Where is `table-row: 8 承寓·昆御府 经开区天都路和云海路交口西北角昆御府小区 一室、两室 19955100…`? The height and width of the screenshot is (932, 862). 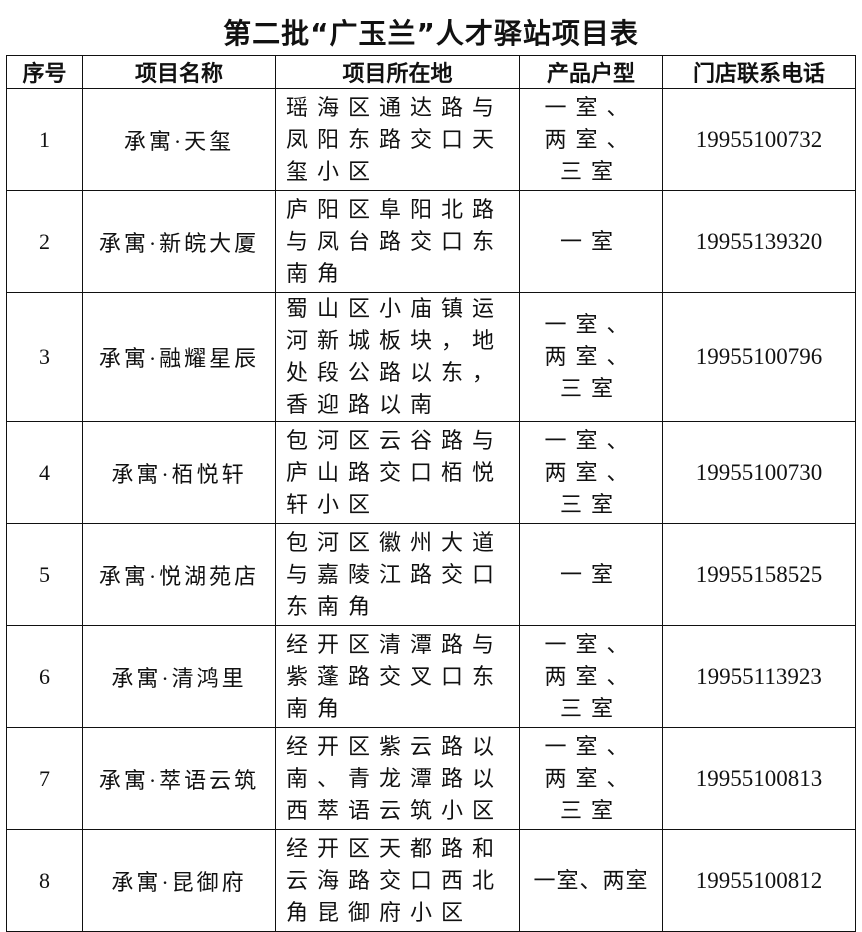
table-row: 8 承寓·昆御府 经开区天都路和云海路交口西北角昆御府小区 一室、两室 19955100… is located at coordinates (431, 880).